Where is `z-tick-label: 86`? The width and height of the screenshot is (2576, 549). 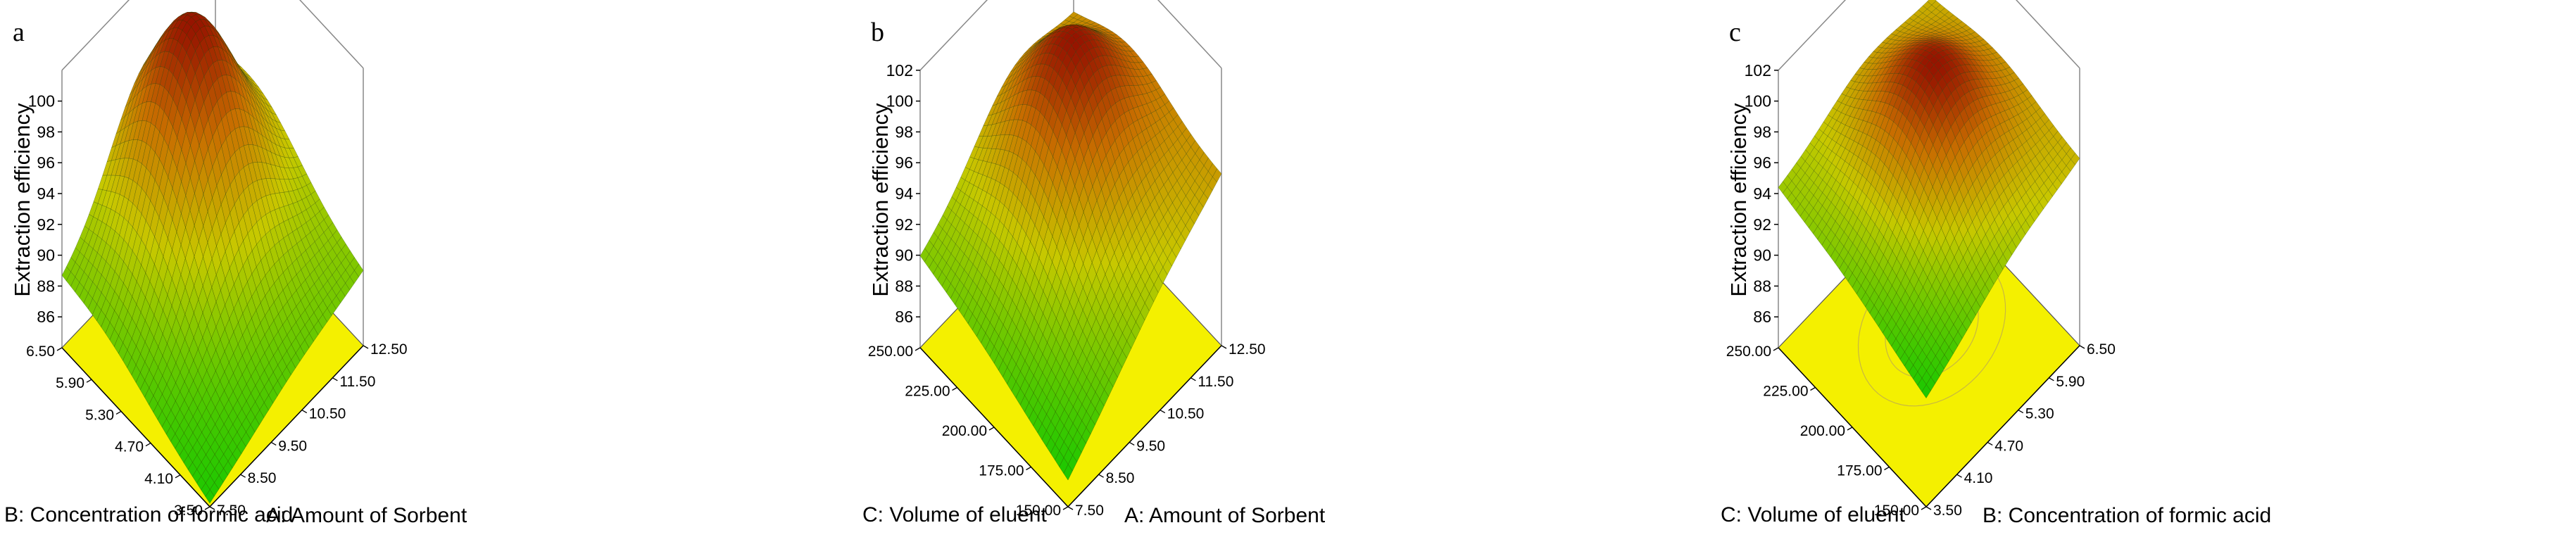 z-tick-label: 86 is located at coordinates (904, 317).